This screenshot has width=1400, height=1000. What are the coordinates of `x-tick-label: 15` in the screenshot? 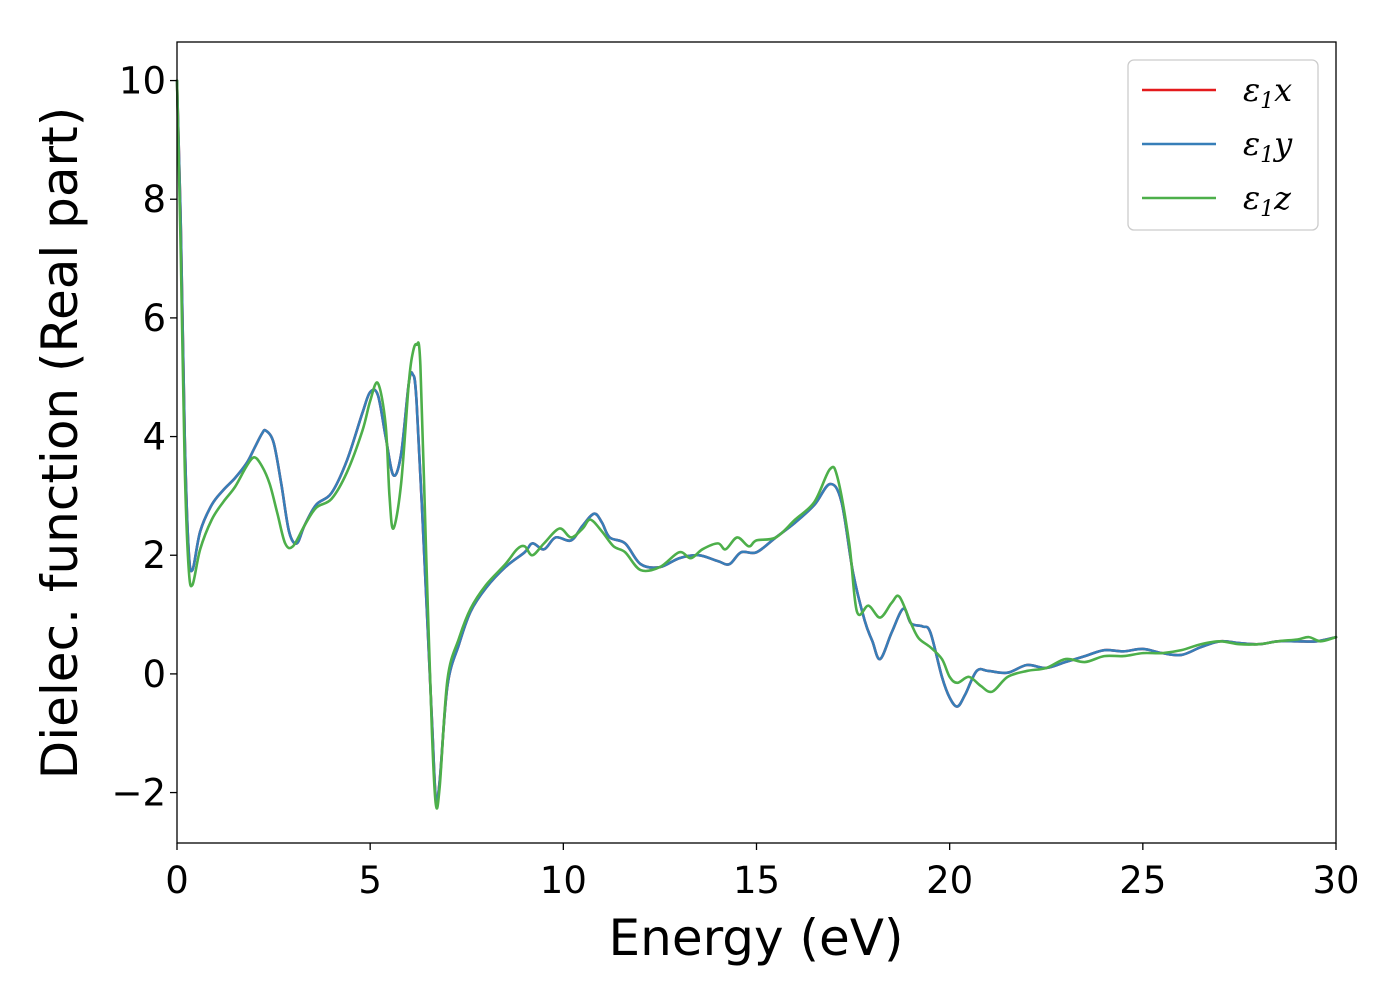 It's located at (756, 880).